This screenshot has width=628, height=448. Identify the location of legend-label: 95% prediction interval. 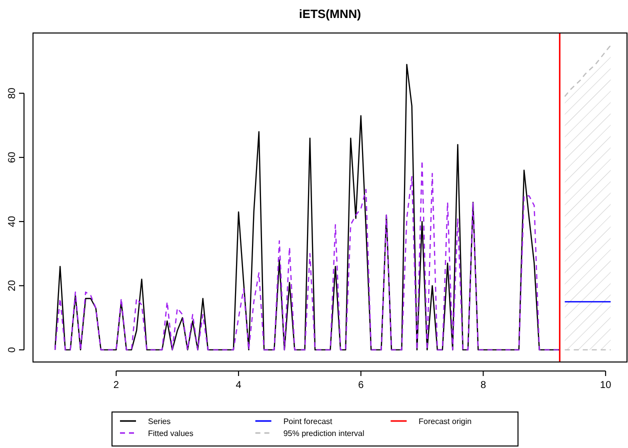
(323, 433).